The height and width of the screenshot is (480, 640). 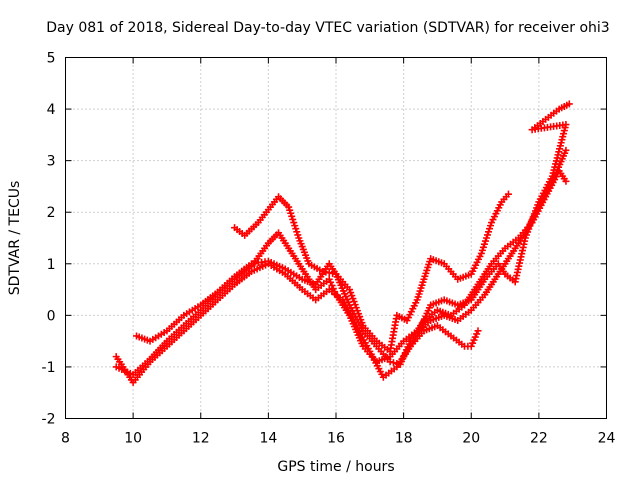 What do you see at coordinates (49, 368) in the screenshot?
I see `y-tick-label: -1` at bounding box center [49, 368].